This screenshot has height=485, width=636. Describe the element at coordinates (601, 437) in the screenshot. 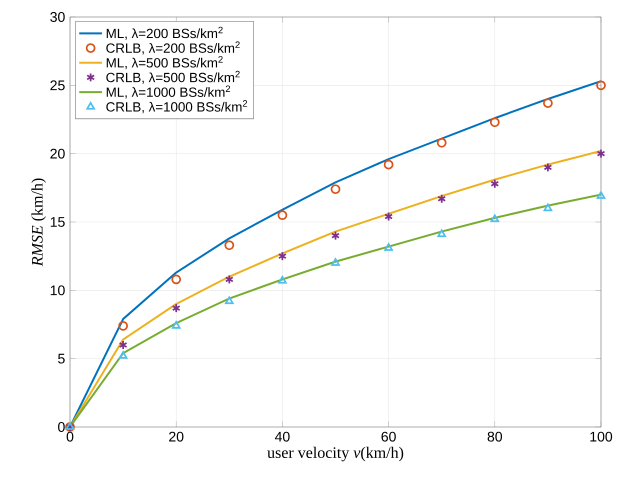

I see `x-tick-label: 100` at that location.